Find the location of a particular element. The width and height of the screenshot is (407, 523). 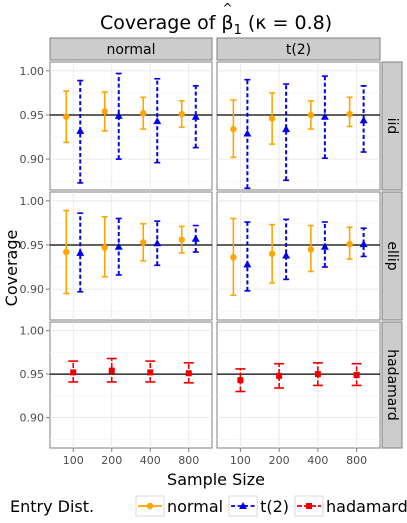

column-strip-t2: t(2) is located at coordinates (298, 49).